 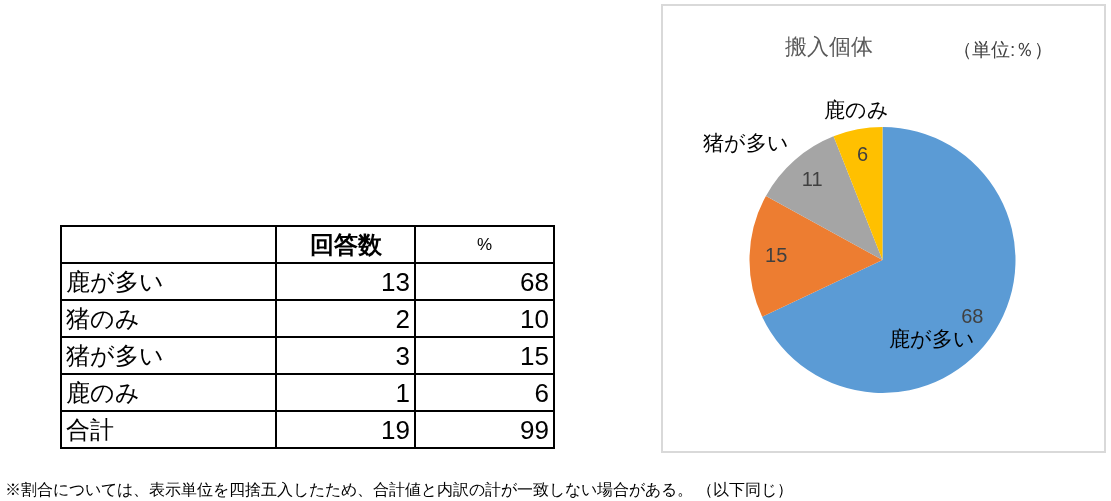 What do you see at coordinates (345, 429) in the screenshot?
I see `data-label: 19` at bounding box center [345, 429].